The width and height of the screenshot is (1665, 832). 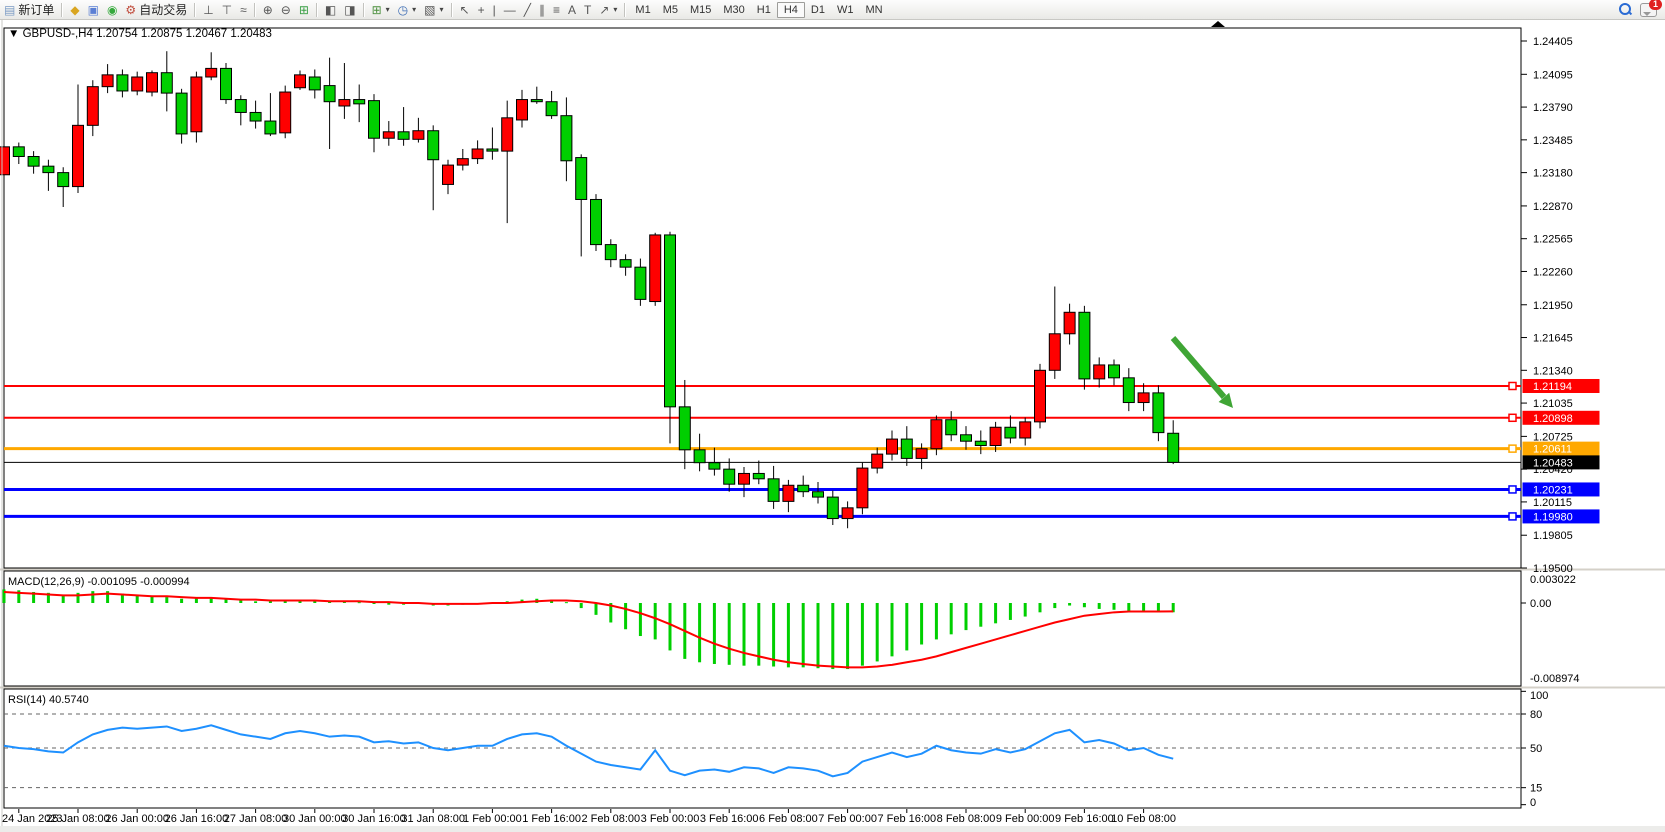 What do you see at coordinates (542, 10) in the screenshot?
I see `equidistant-channel-button: ∥` at bounding box center [542, 10].